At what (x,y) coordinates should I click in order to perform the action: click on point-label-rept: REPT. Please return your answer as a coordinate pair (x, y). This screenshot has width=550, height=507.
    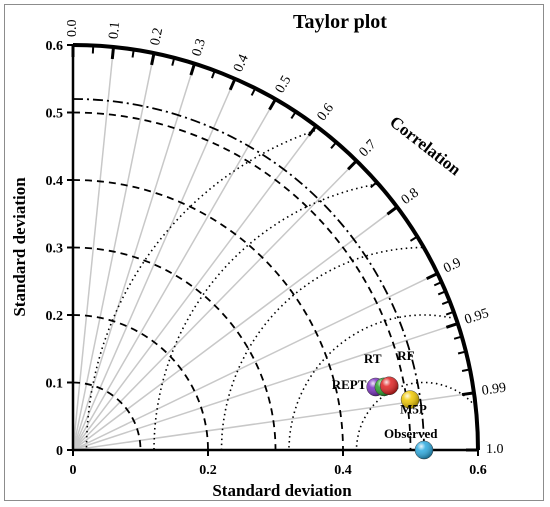
    Looking at the image, I should click on (349, 384).